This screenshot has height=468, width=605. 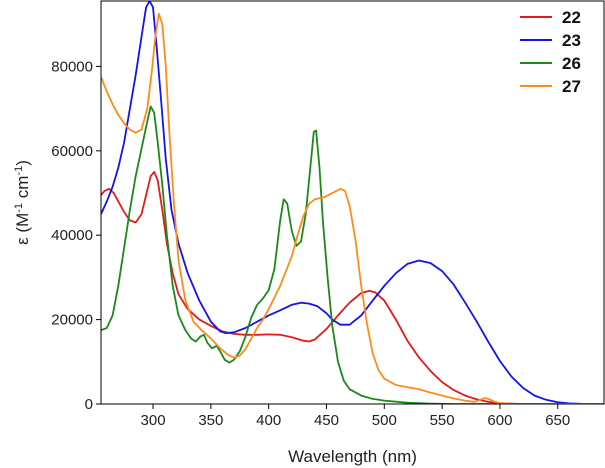 I want to click on legend-label-23: 23, so click(x=571, y=40).